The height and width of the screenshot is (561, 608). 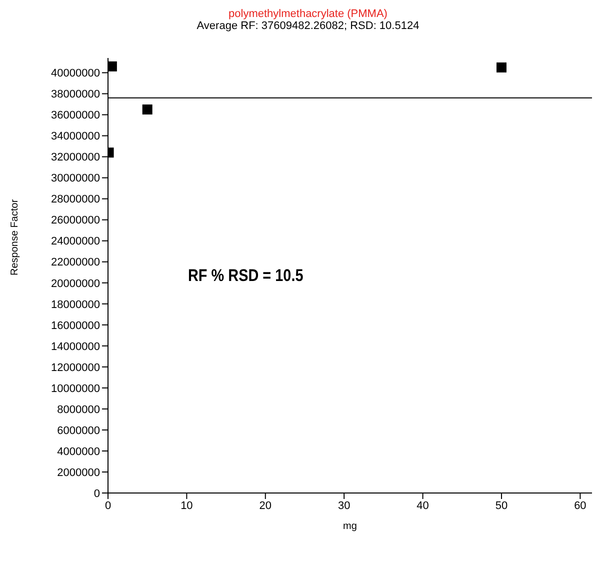 I want to click on y-axis-title: Response Factor, so click(x=15, y=237).